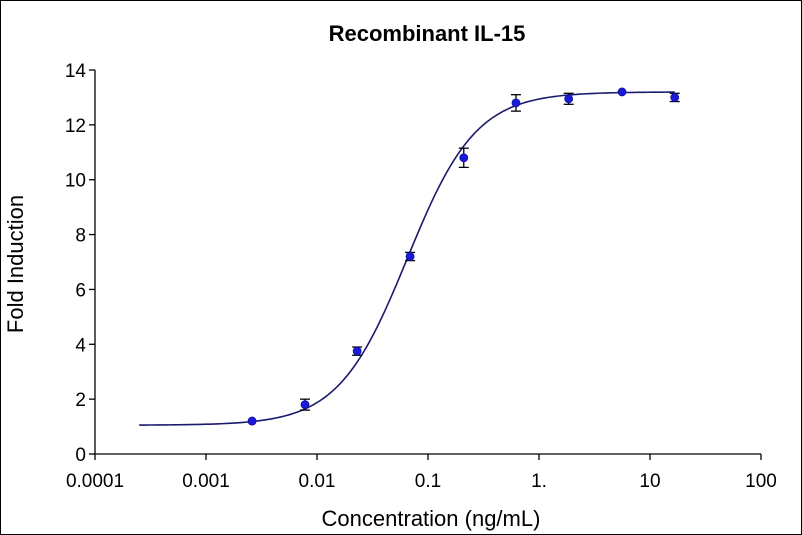 The image size is (802, 535). What do you see at coordinates (427, 33) in the screenshot?
I see `chart-title: Recombinant IL-15` at bounding box center [427, 33].